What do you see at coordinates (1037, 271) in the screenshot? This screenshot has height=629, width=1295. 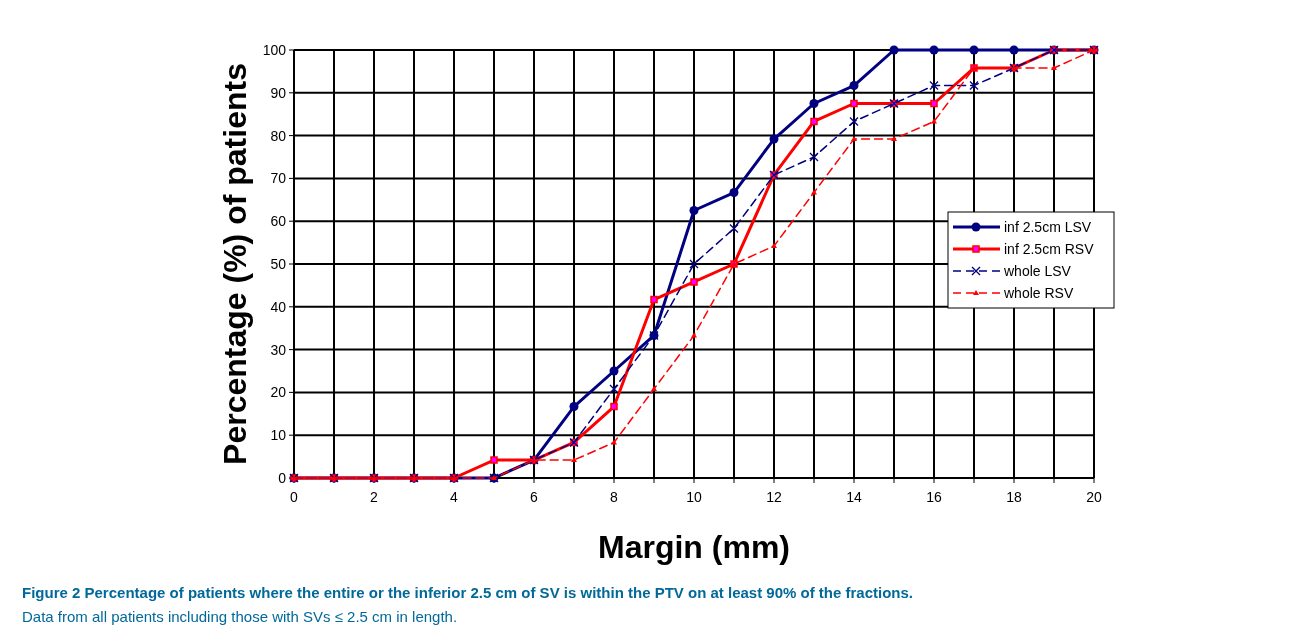 I see `legend-label: whole LSV` at bounding box center [1037, 271].